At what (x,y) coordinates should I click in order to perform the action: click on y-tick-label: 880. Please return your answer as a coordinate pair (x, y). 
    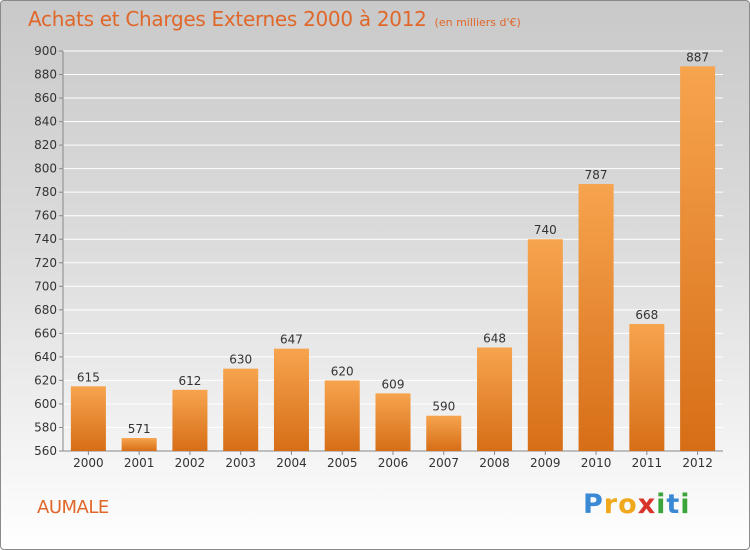
    Looking at the image, I should click on (45, 75).